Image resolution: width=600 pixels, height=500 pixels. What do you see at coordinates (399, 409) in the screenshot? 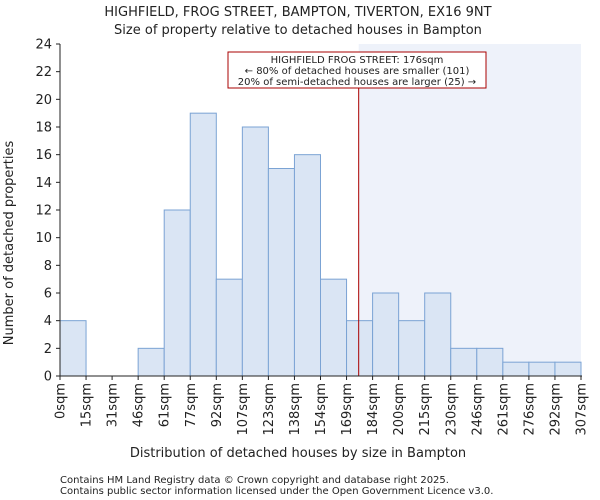
I see `x-tick-label: 200sqm` at bounding box center [399, 409].